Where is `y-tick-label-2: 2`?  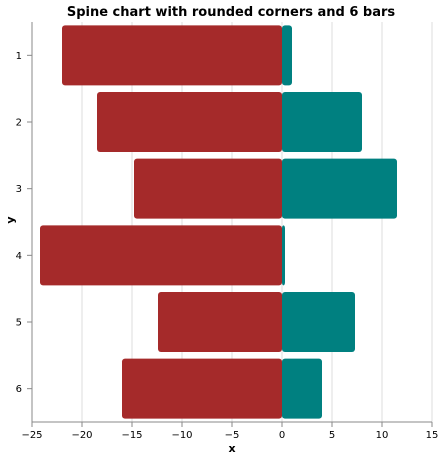
y-tick-label-2: 2 is located at coordinates (19, 123).